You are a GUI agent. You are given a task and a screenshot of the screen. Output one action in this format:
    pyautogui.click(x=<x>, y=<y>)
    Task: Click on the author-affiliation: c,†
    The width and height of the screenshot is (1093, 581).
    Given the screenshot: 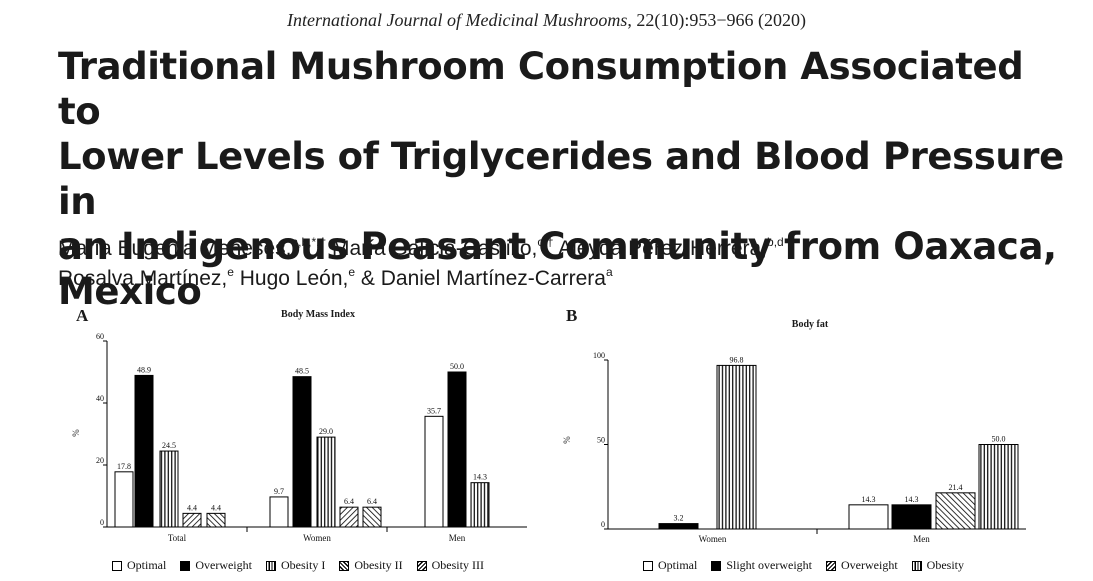 What is the action you would take?
    pyautogui.click(x=545, y=242)
    